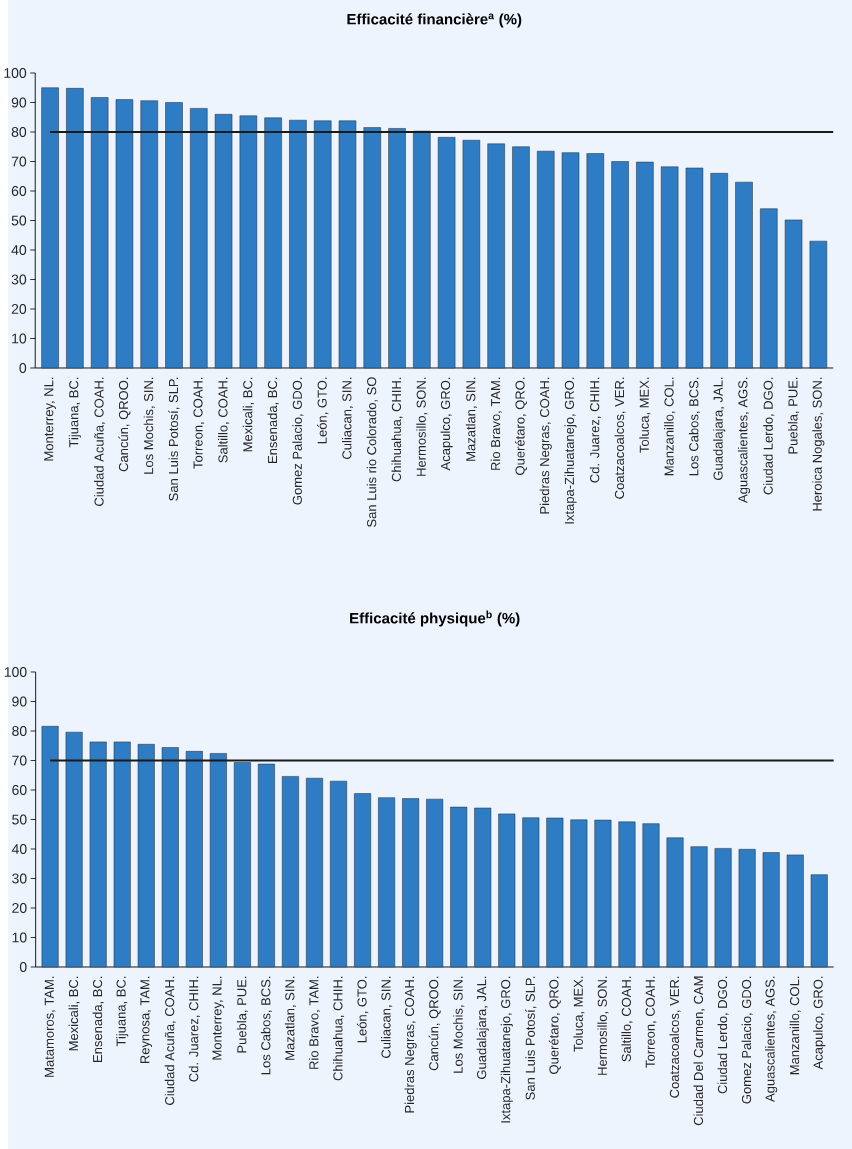 The height and width of the screenshot is (1149, 852). Describe the element at coordinates (50, 1026) in the screenshot. I see `x-tick-label: Matamoros, TAM.` at that location.